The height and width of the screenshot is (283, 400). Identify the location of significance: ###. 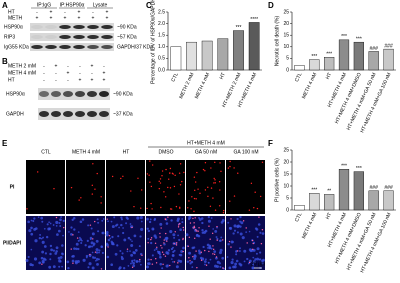
(374, 49).